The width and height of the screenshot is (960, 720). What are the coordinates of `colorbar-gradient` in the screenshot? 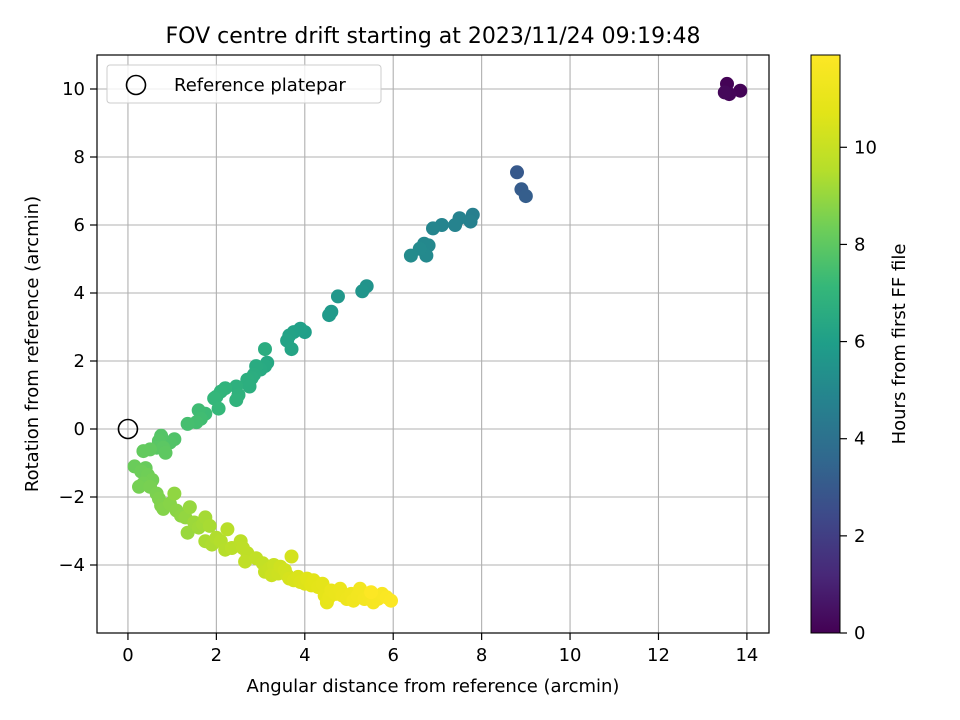 It's located at (825, 344).